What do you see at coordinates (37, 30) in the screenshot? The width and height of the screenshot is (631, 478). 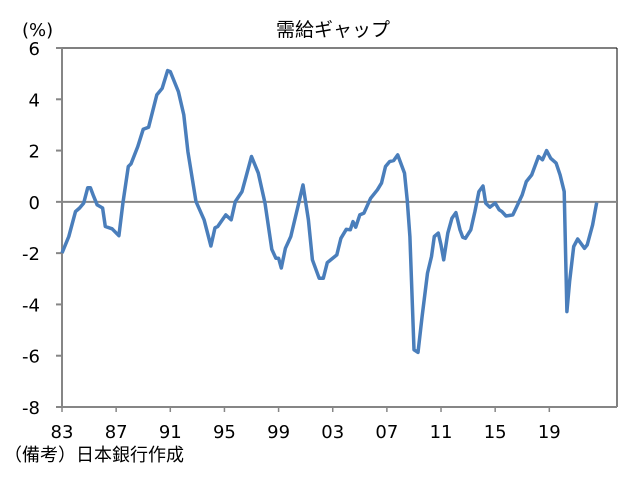 I see `y-axis-unit-label: (%)` at bounding box center [37, 30].